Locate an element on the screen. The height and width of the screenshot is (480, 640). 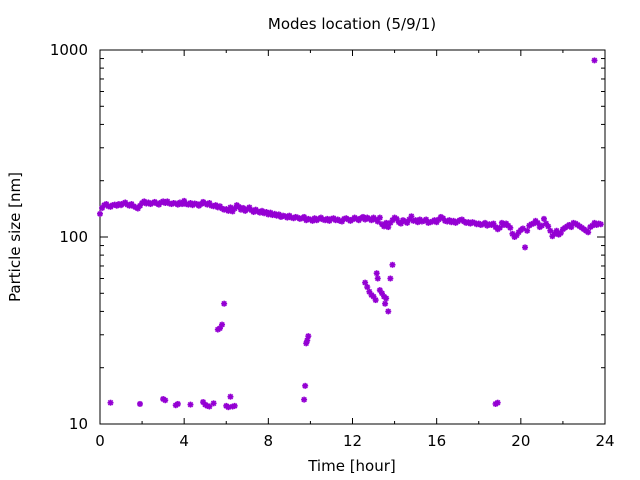
chart-title: Modes location (5/9/1) is located at coordinates (352, 24).